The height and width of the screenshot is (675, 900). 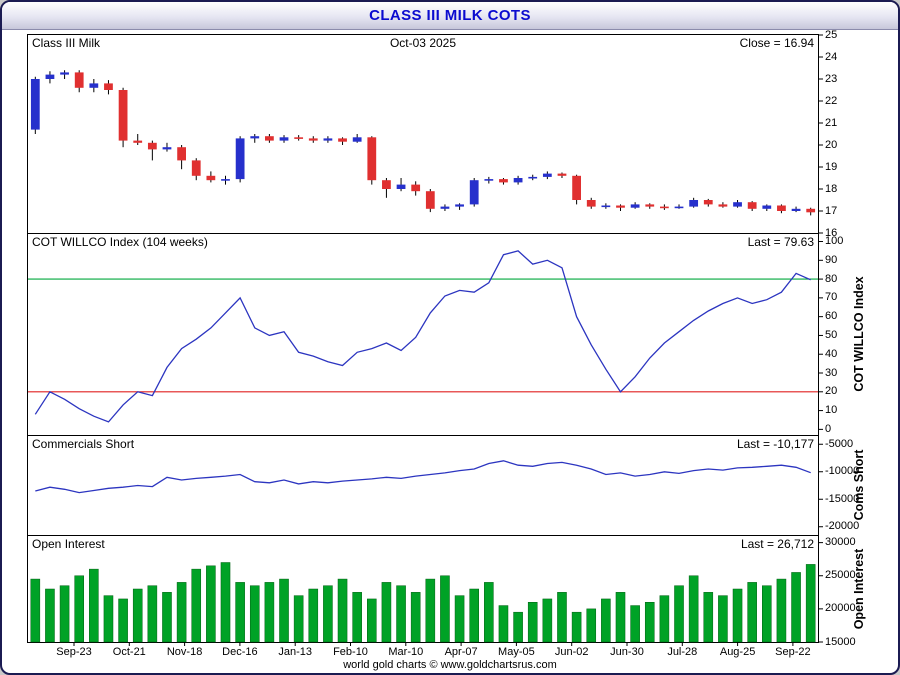 What do you see at coordinates (831, 410) in the screenshot?
I see `y-tick-label: 10` at bounding box center [831, 410].